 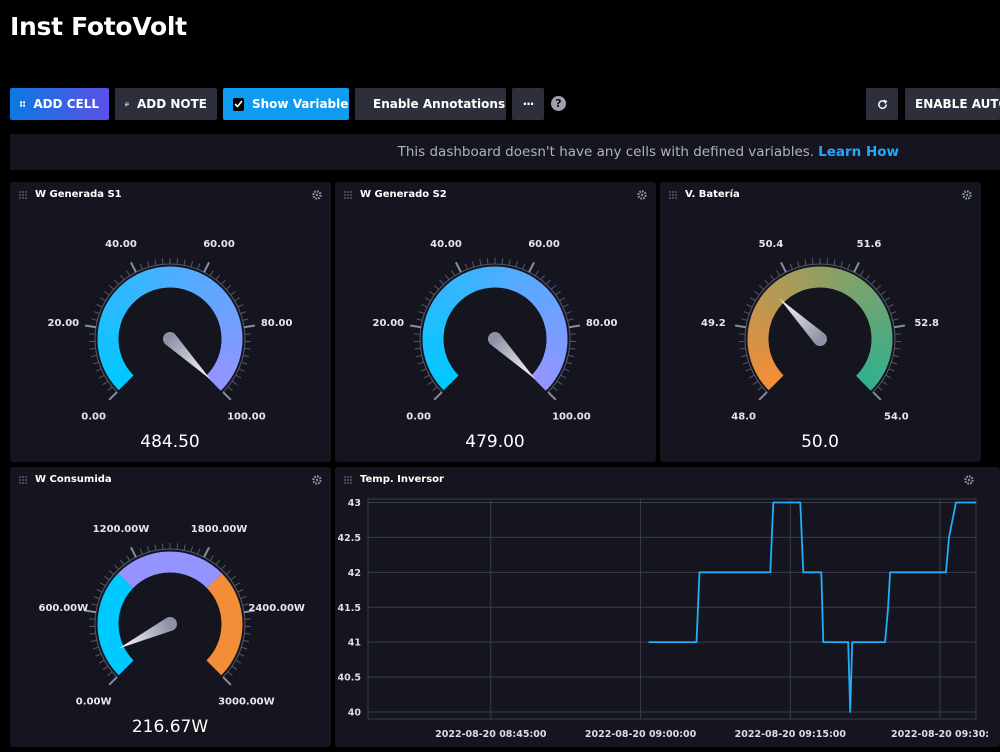 What do you see at coordinates (667, 480) in the screenshot?
I see `cell-header: Temp. Inversor` at bounding box center [667, 480].